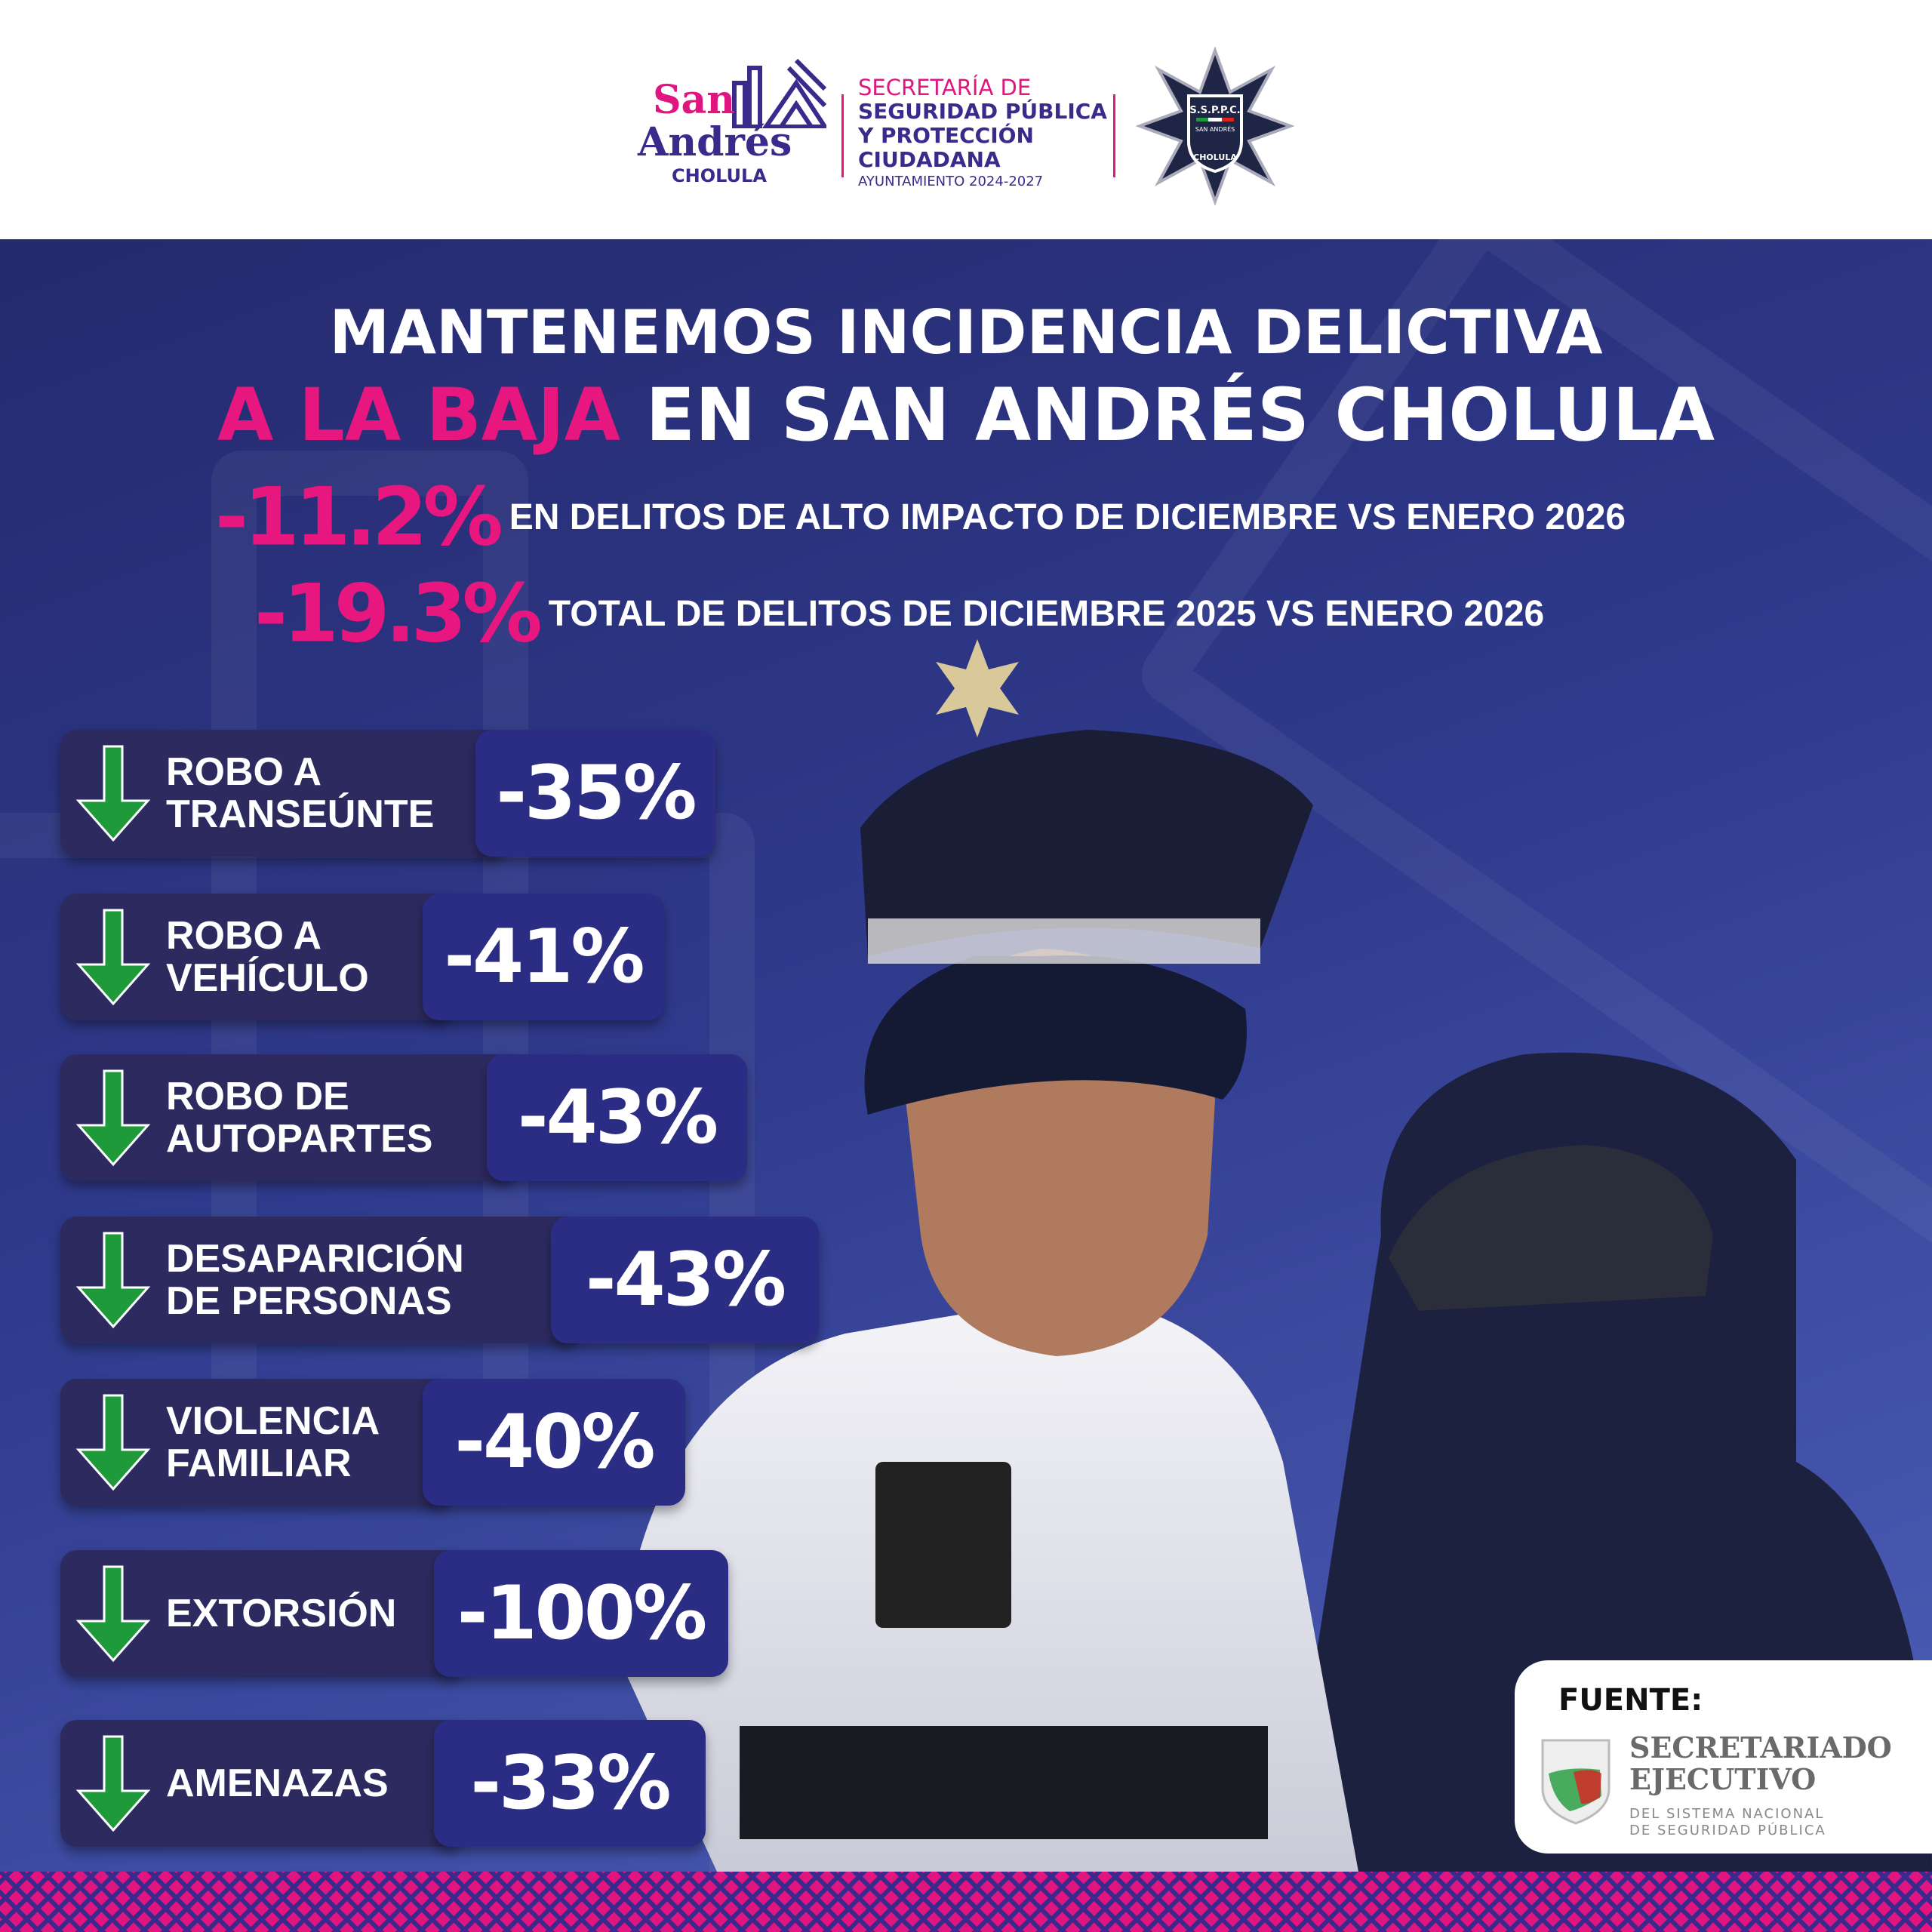 The width and height of the screenshot is (1932, 1932). Describe the element at coordinates (277, 1783) in the screenshot. I see `crime-label: AMENAZAS` at that location.